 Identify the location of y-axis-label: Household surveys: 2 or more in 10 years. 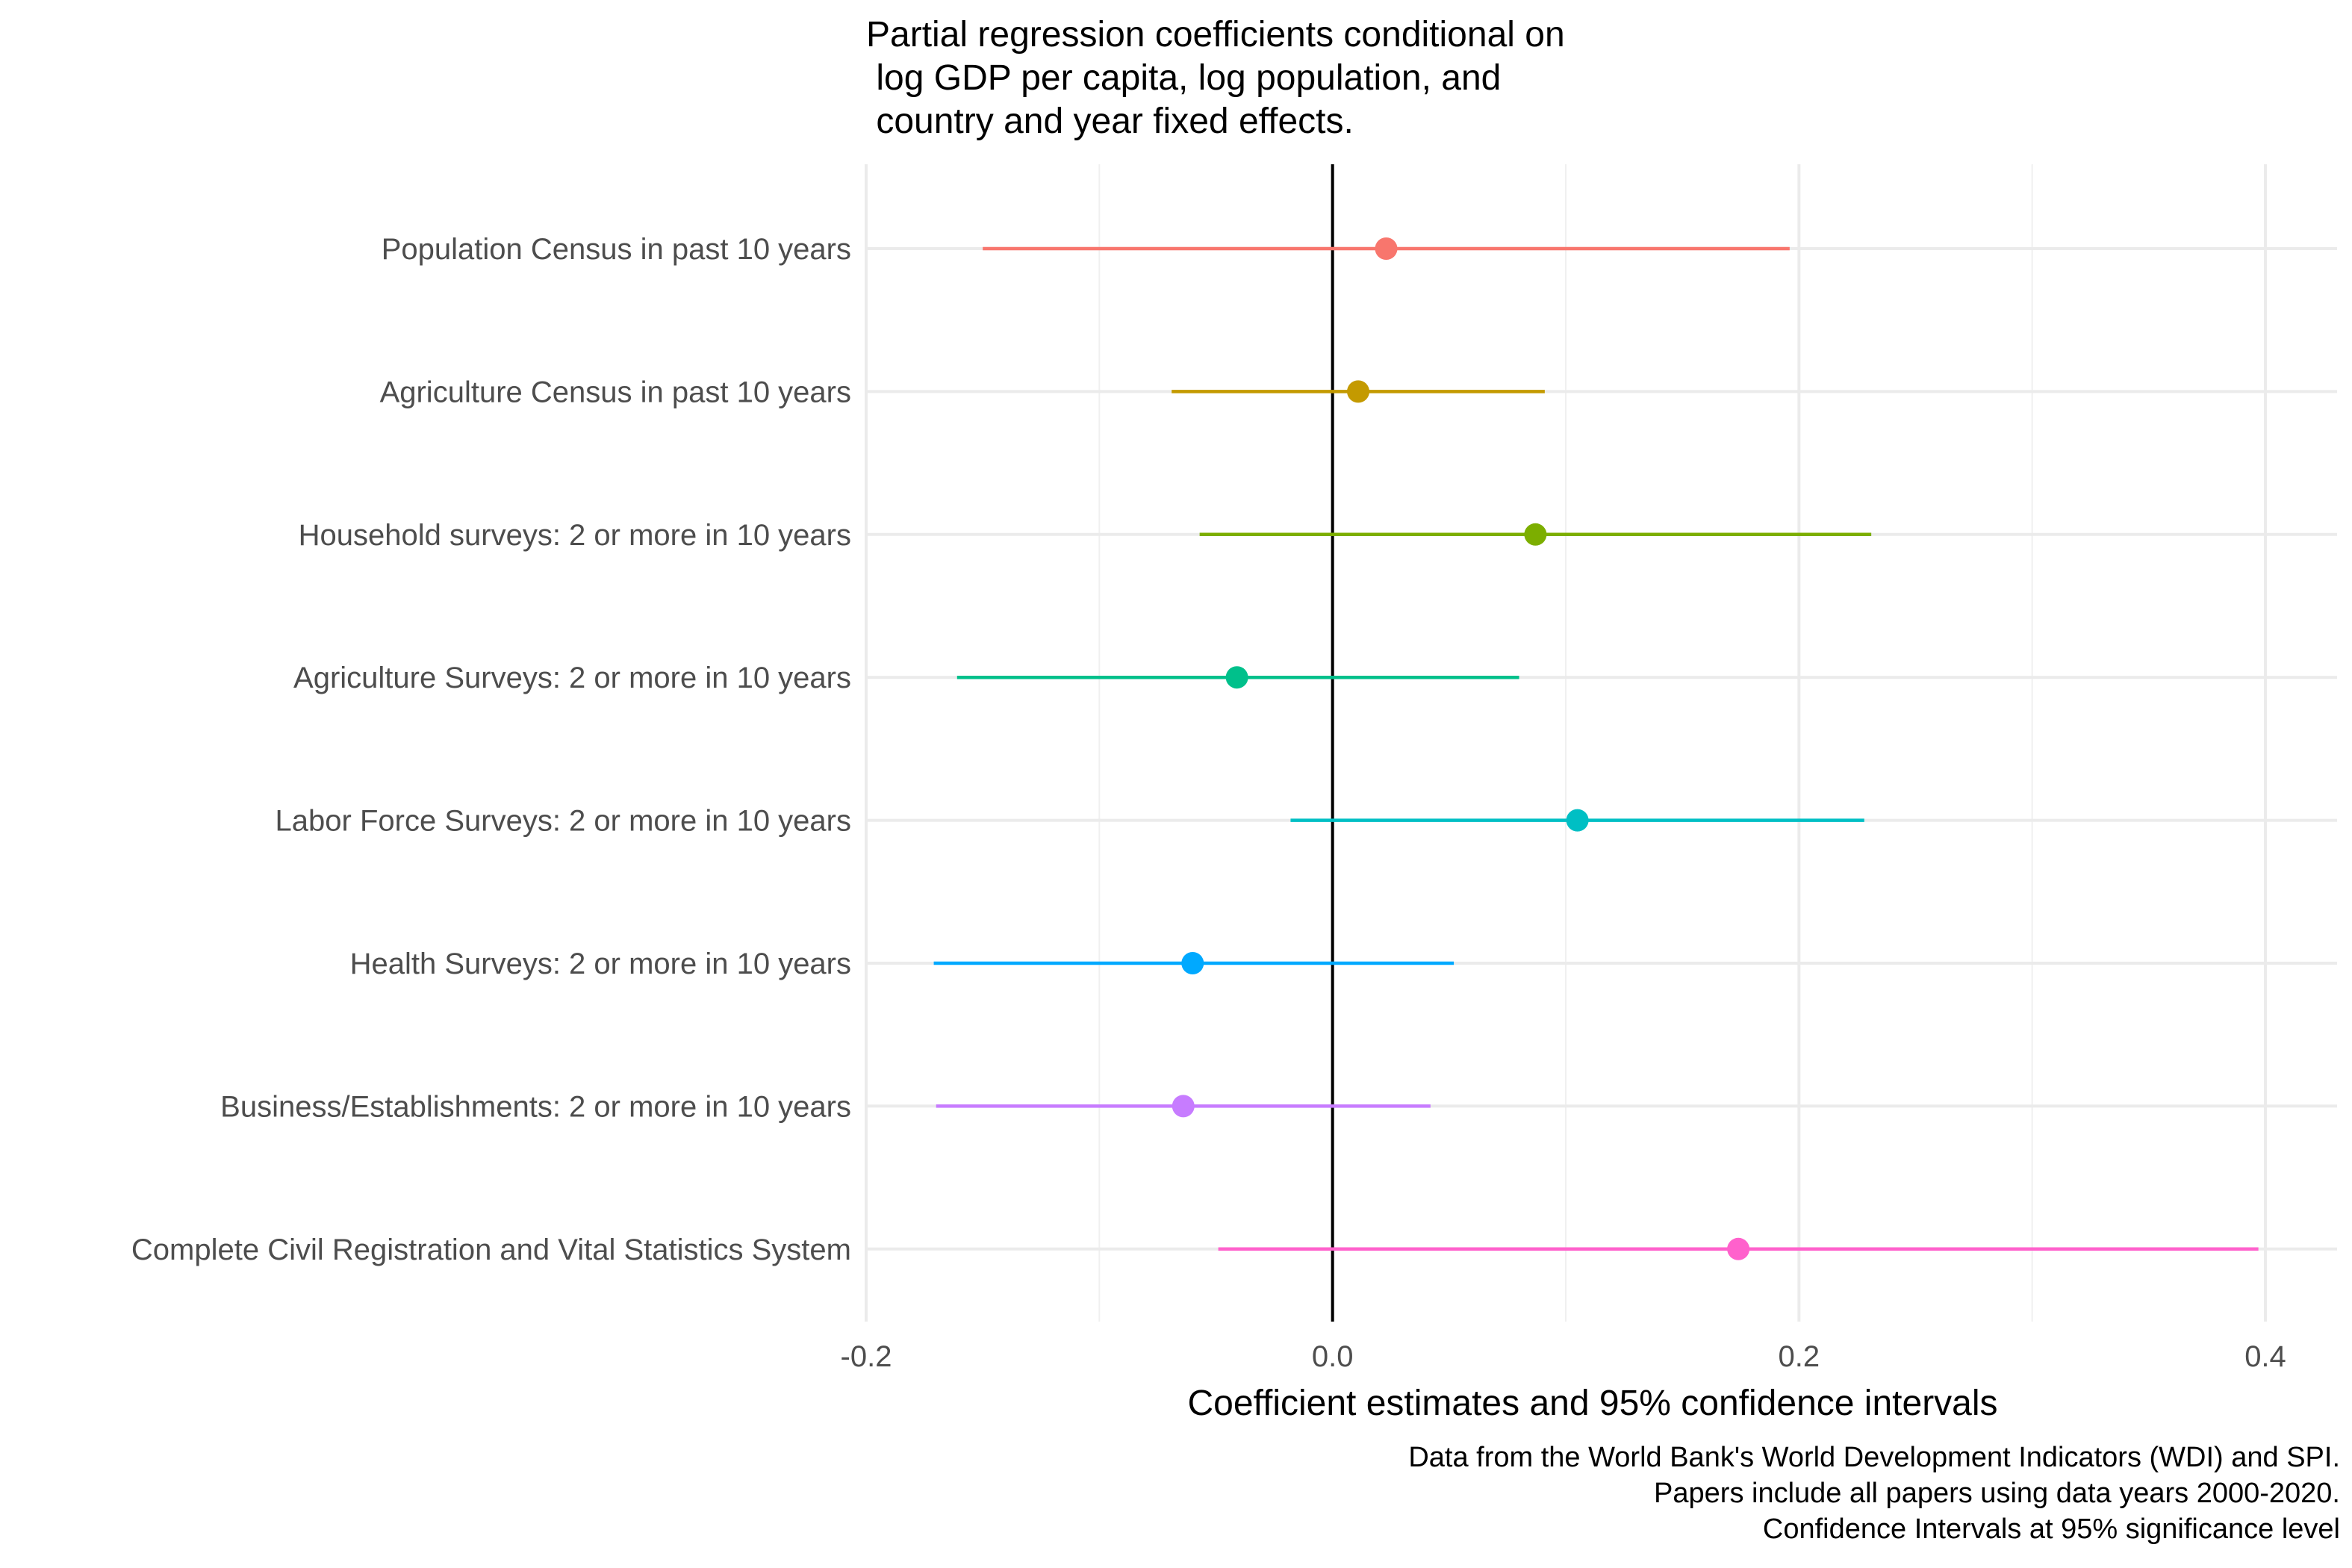
(575, 535).